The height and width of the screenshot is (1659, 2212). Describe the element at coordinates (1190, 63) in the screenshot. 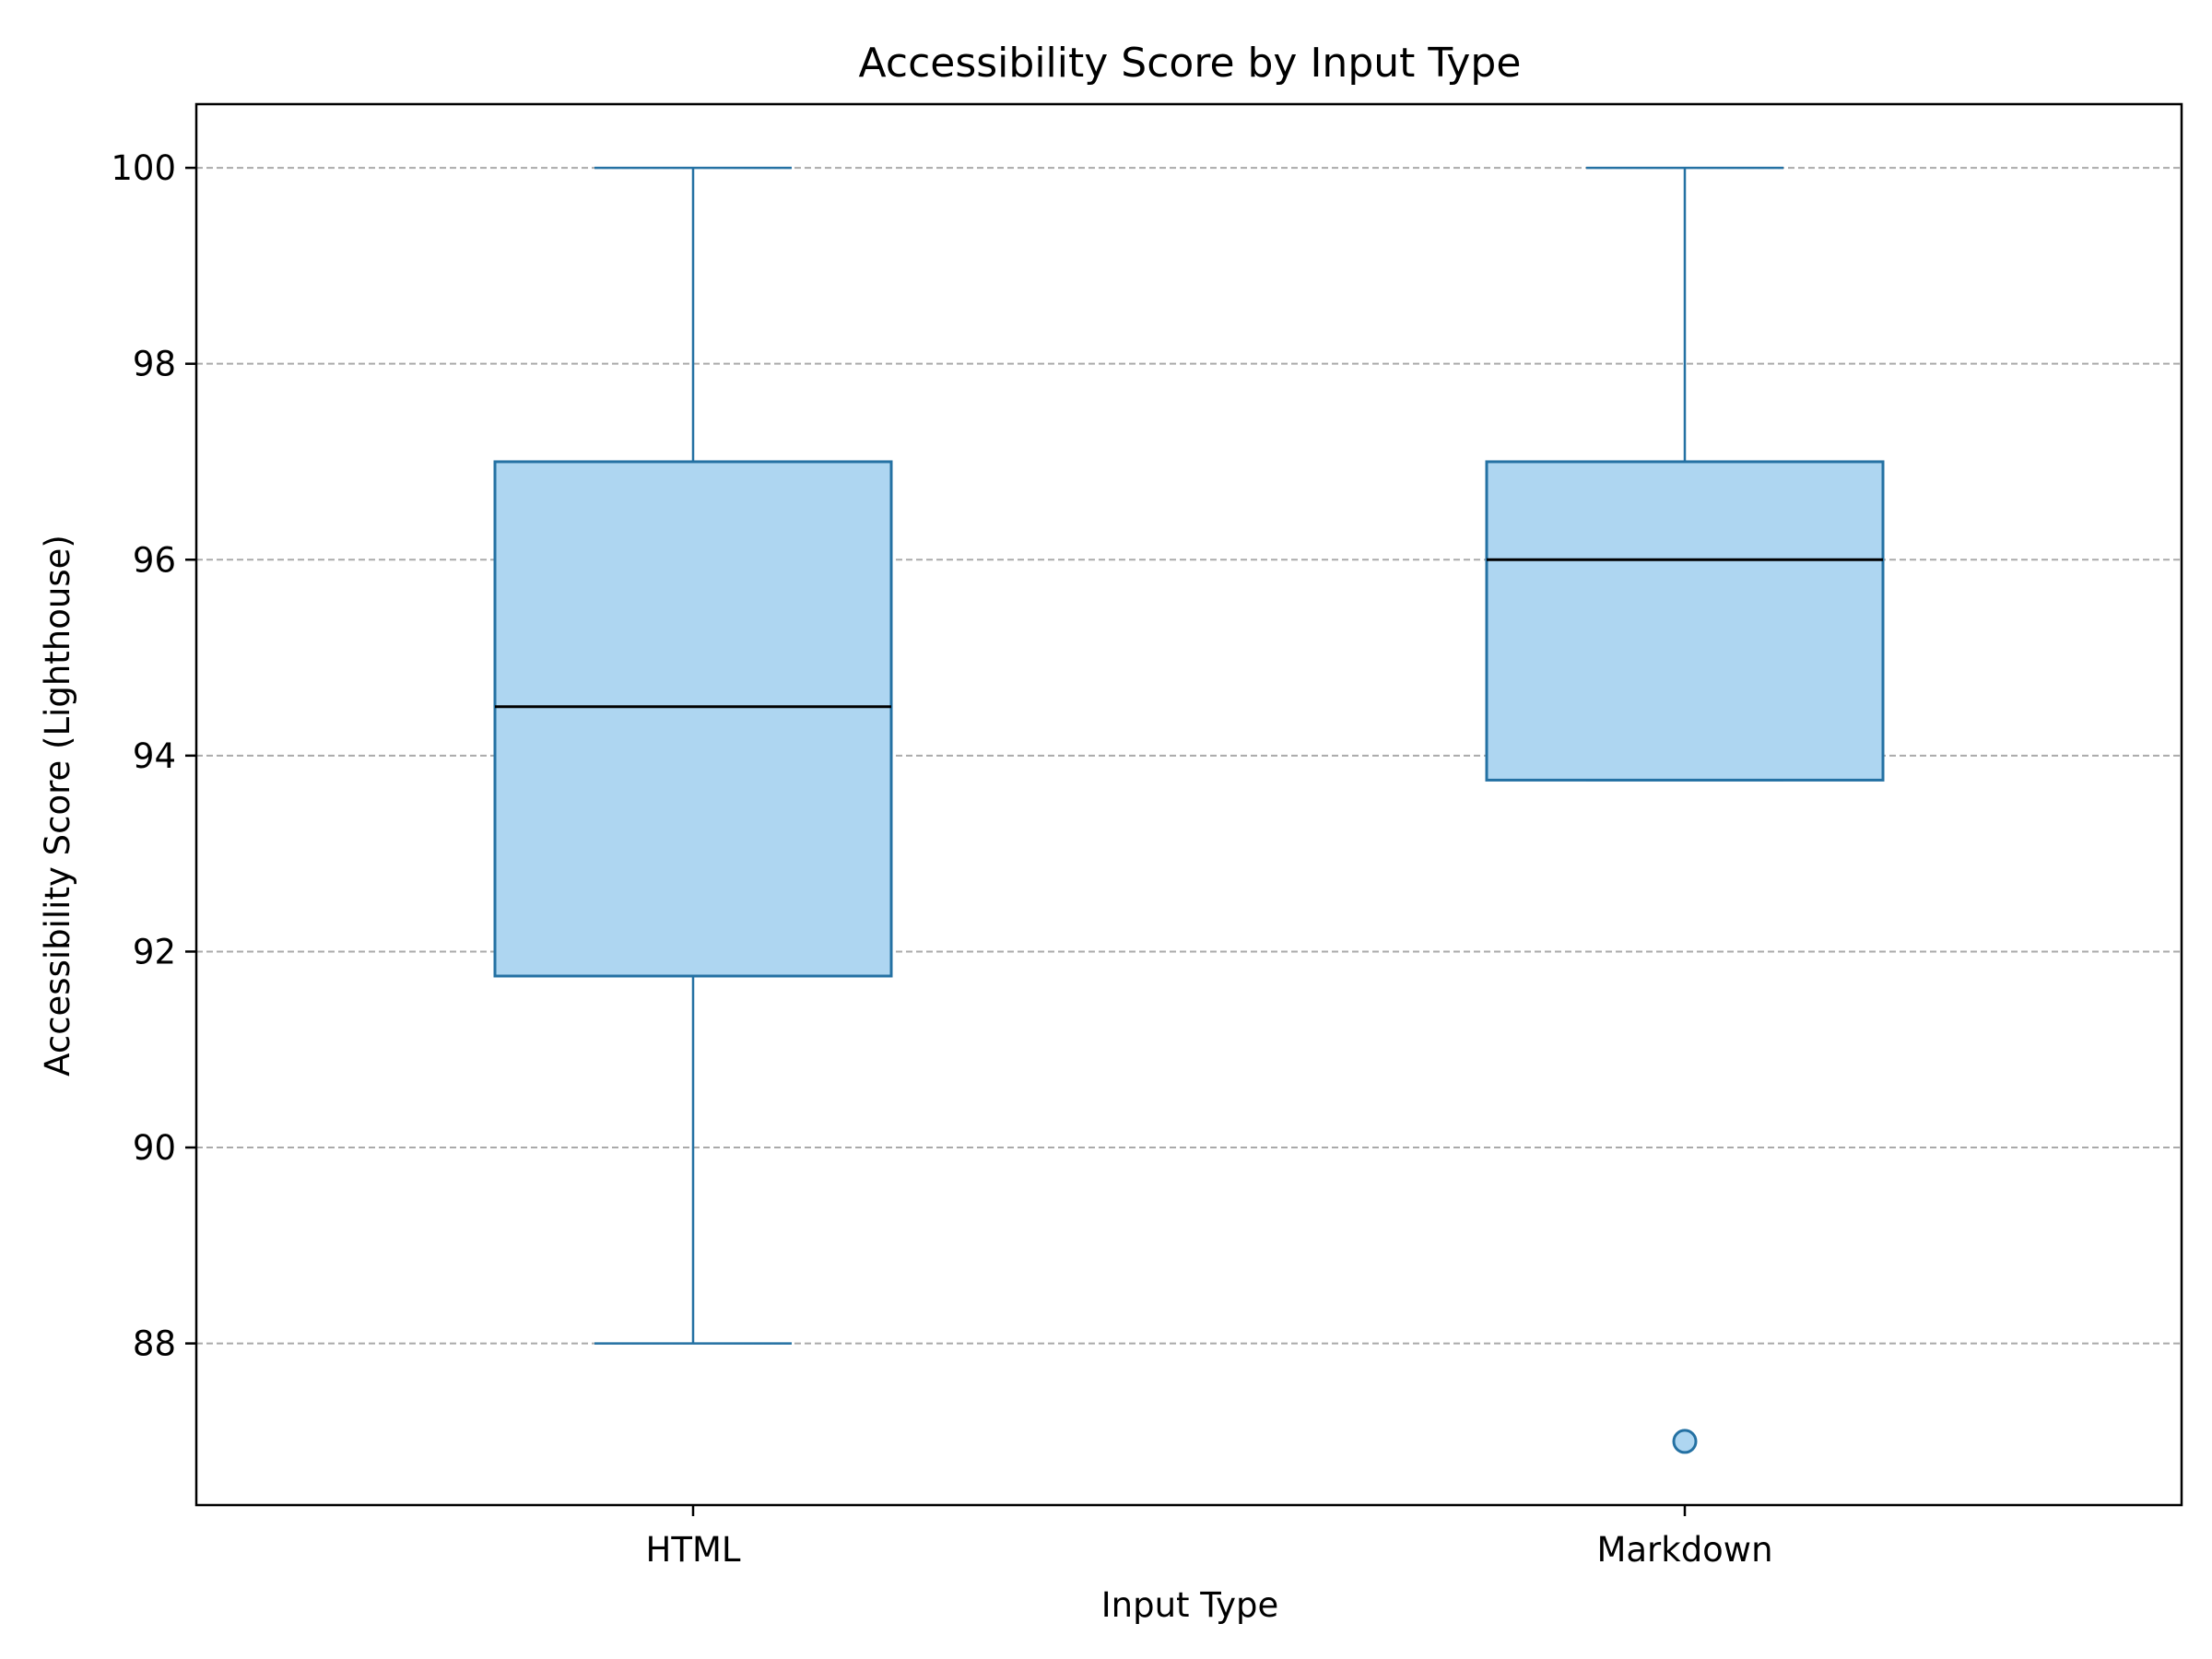

I see `chart-title: Accessibility Score by Input Type` at that location.